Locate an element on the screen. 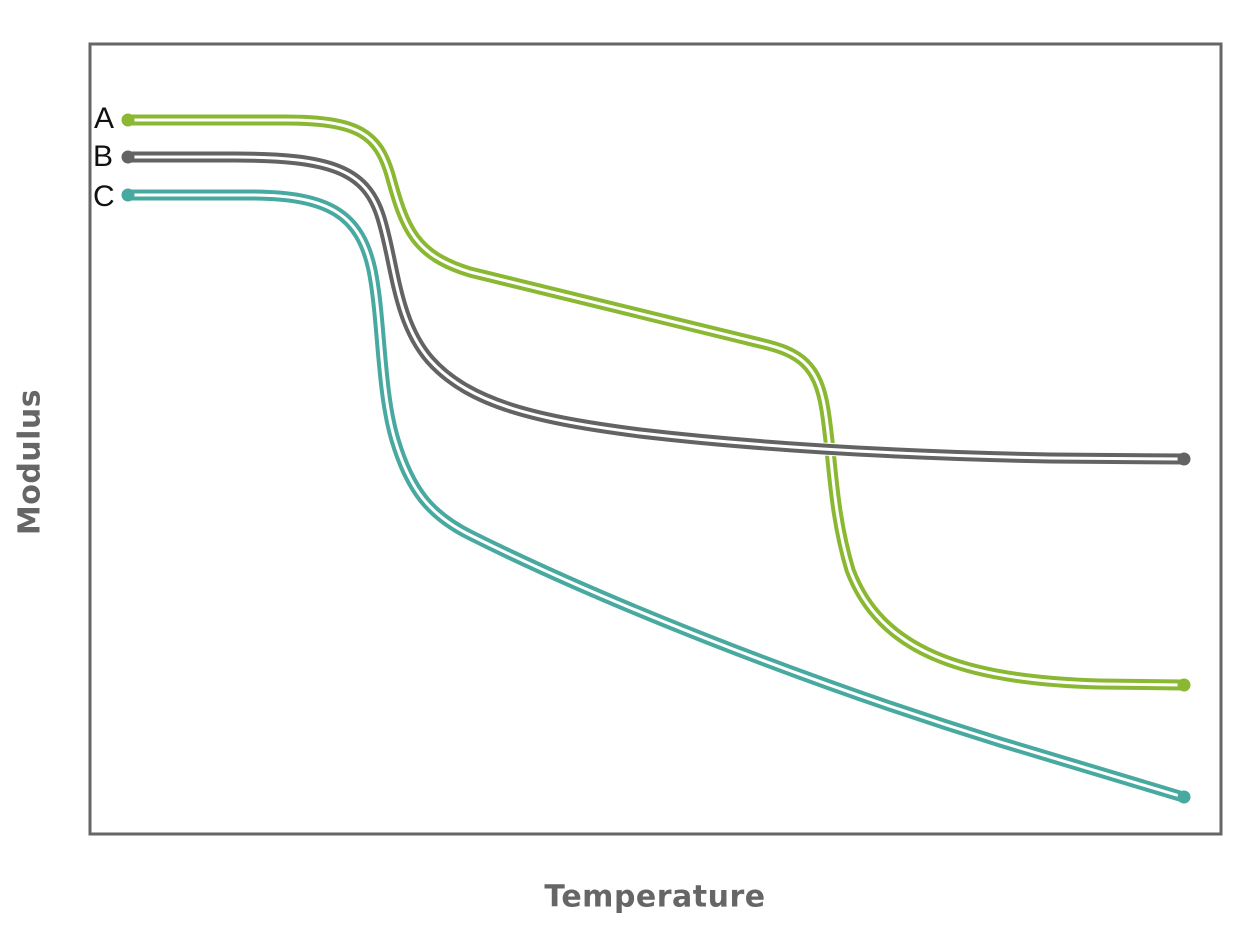  series-c-start-marker is located at coordinates (128, 195).